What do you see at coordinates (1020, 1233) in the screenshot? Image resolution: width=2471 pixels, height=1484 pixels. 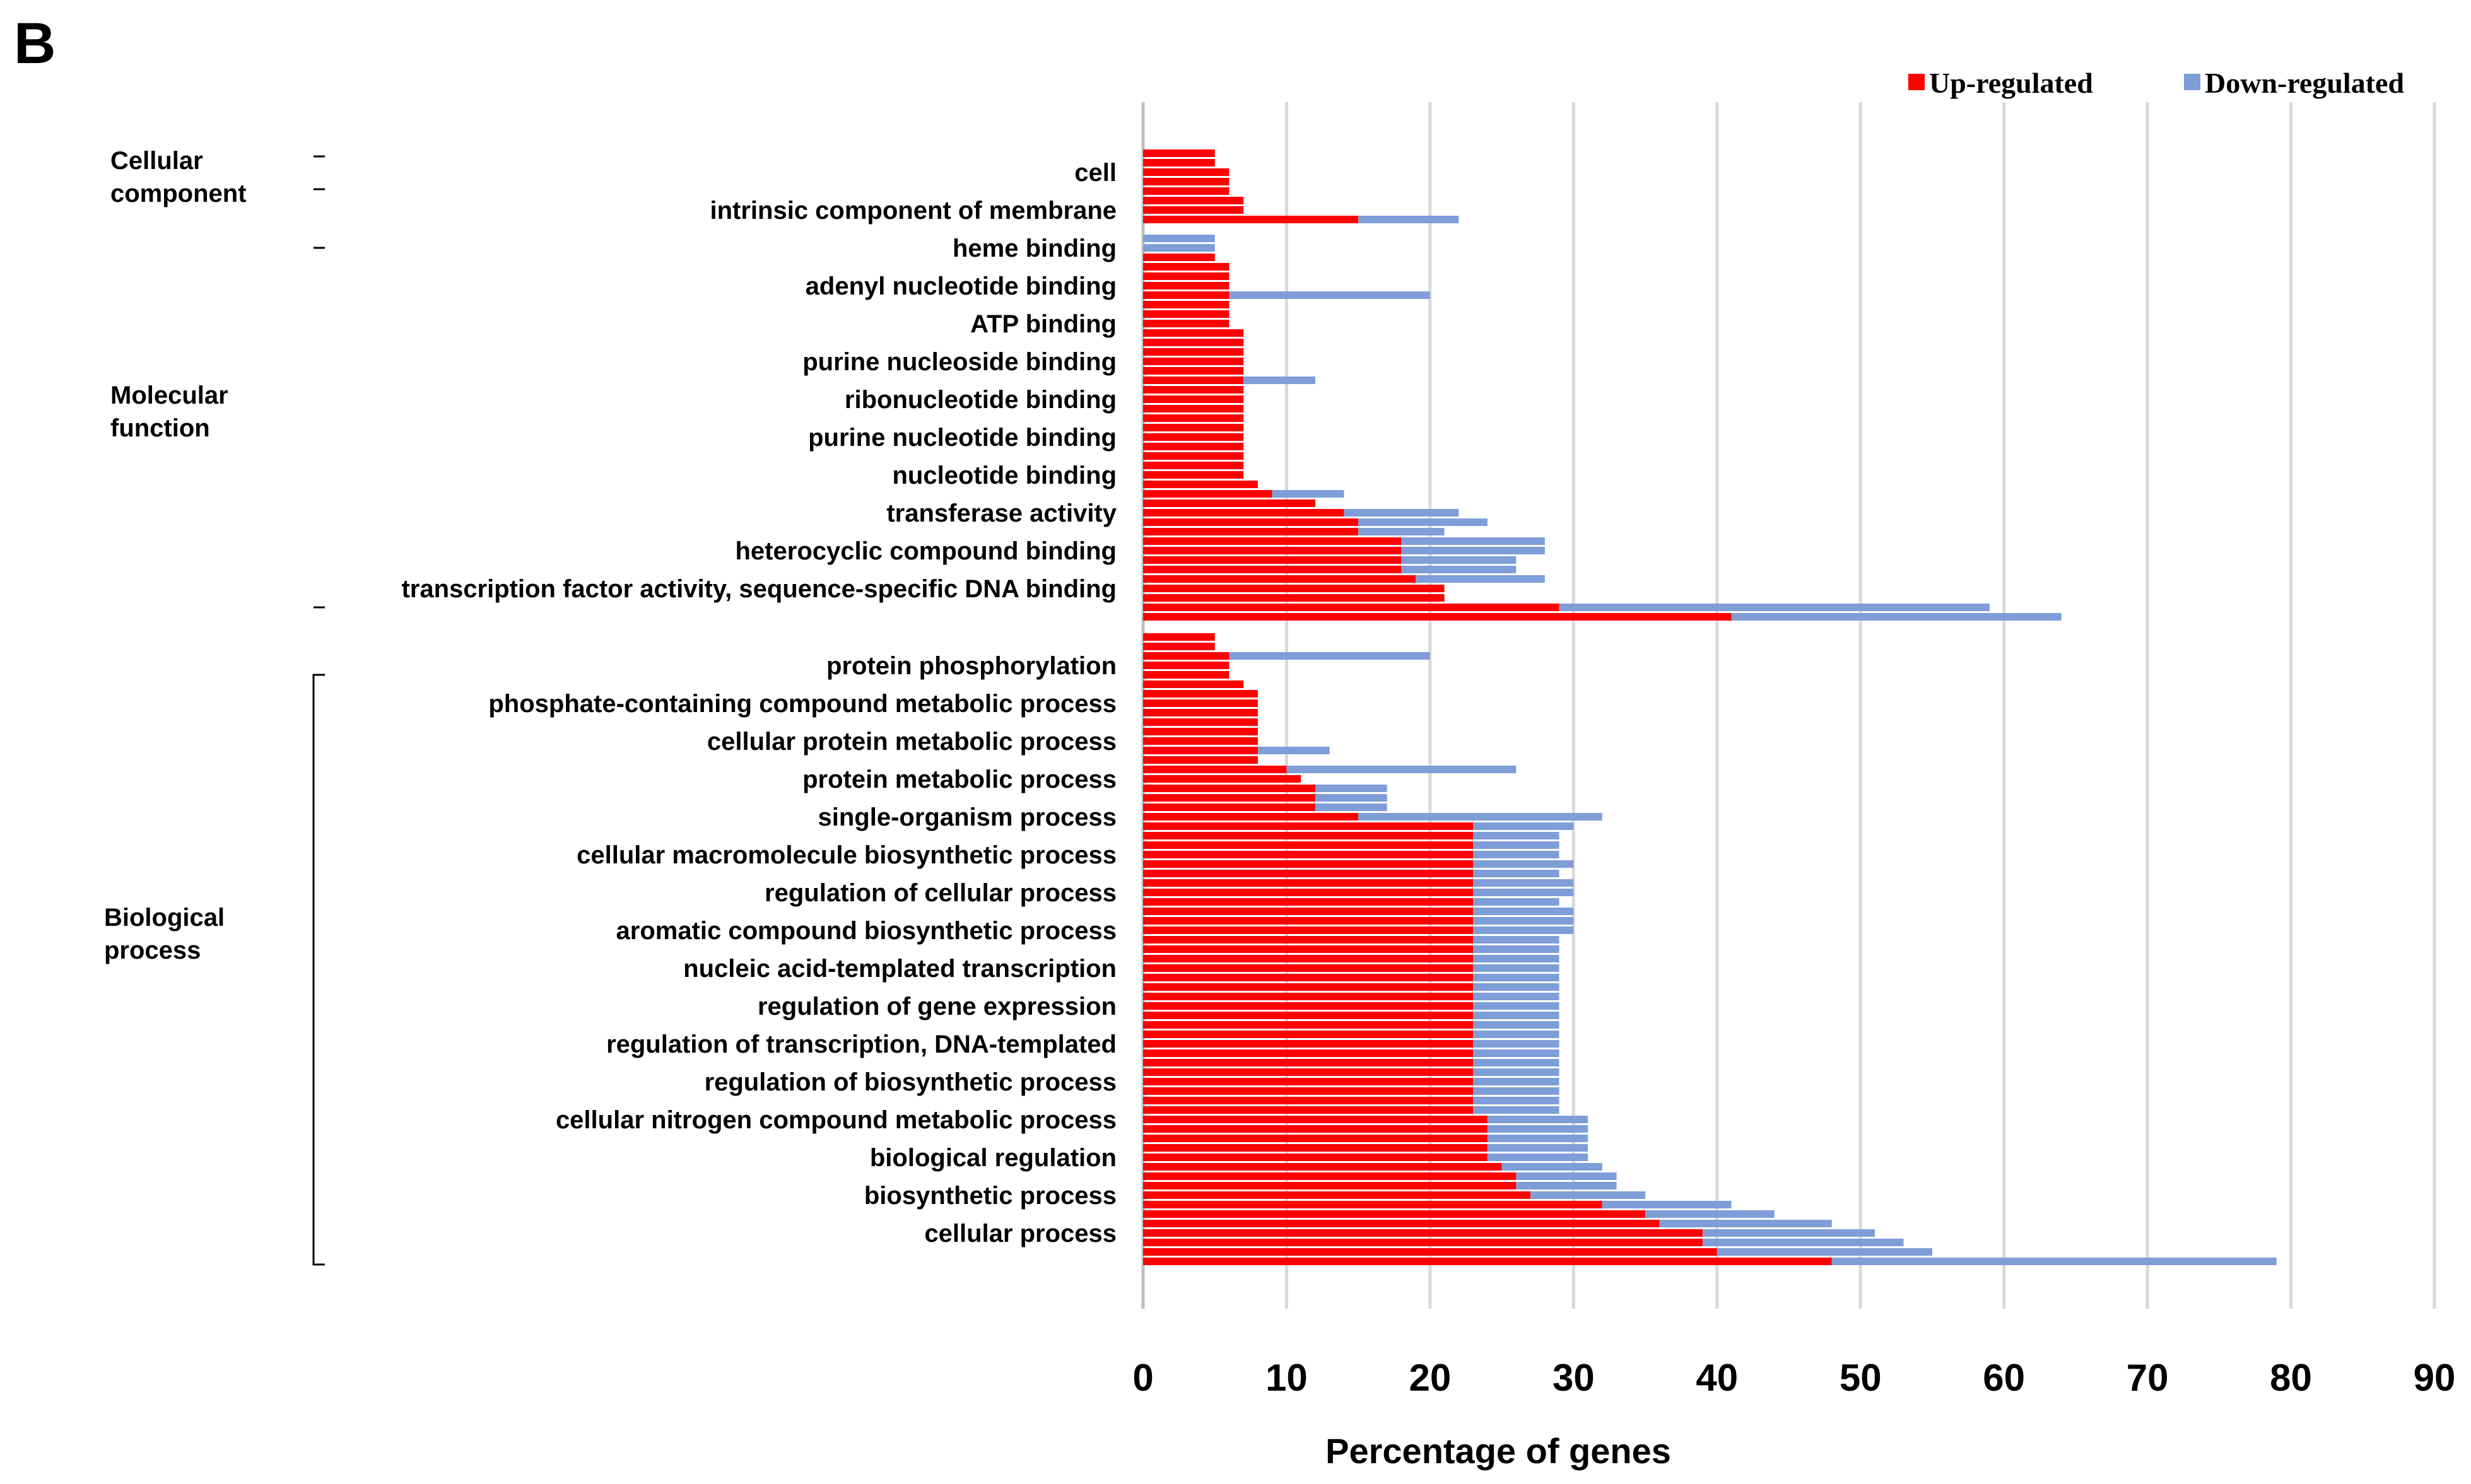 I see `category-label: cellular process` at bounding box center [1020, 1233].